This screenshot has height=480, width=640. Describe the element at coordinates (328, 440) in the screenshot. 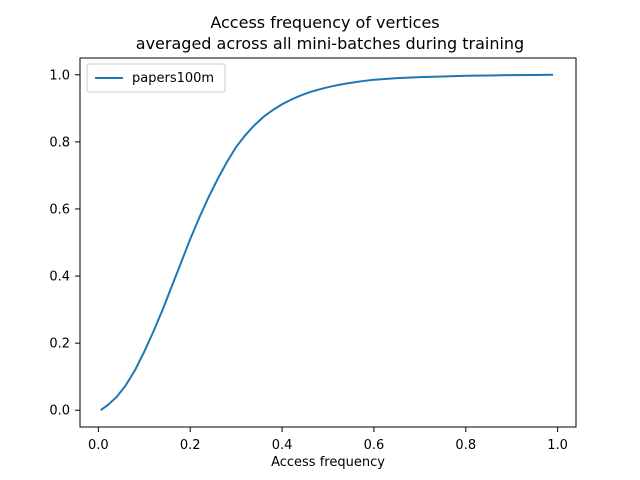

I see `x-axis-ticks: 0.0 0.2 0.4 0.6 0.8 1.0` at that location.